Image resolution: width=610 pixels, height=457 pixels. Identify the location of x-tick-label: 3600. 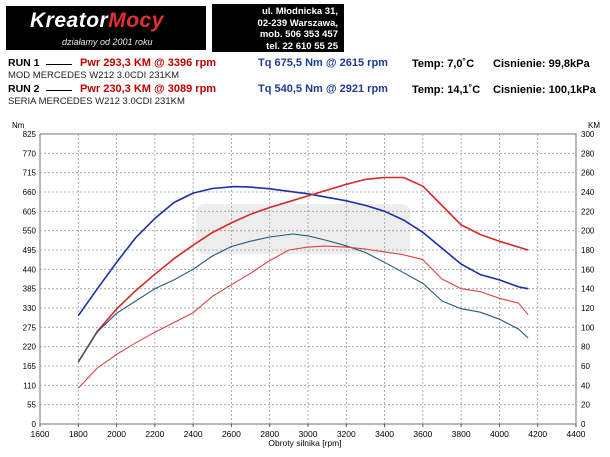
(422, 434).